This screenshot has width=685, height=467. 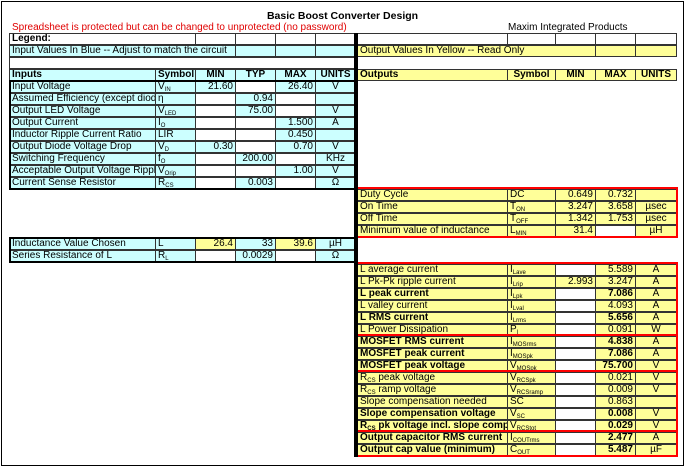 I want to click on input-symbol: RL, so click(x=175, y=256).